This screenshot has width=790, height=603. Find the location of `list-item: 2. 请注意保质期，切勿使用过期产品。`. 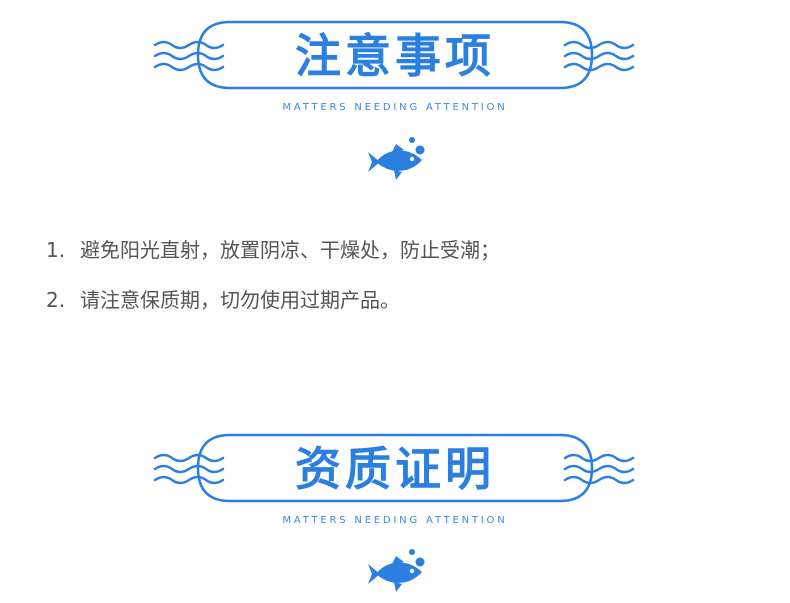

list-item: 2. 请注意保质期，切勿使用过期产品。 is located at coordinates (273, 307).